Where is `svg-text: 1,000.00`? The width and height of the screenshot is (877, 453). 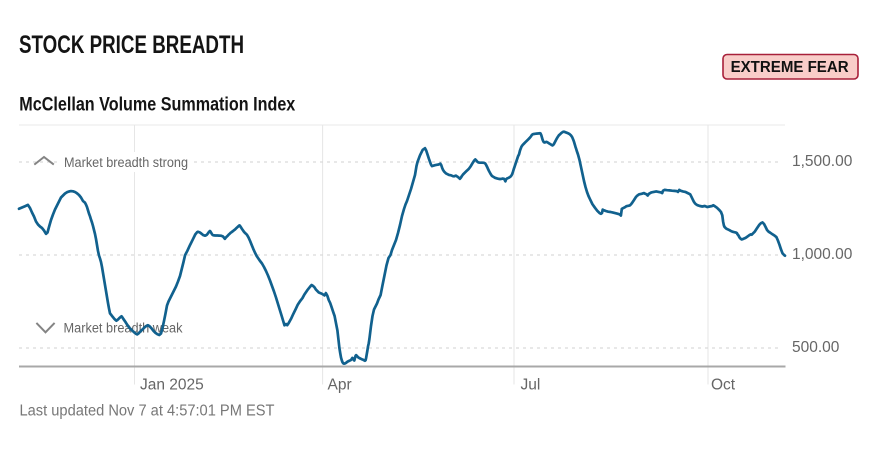 svg-text: 1,000.00 is located at coordinates (822, 254).